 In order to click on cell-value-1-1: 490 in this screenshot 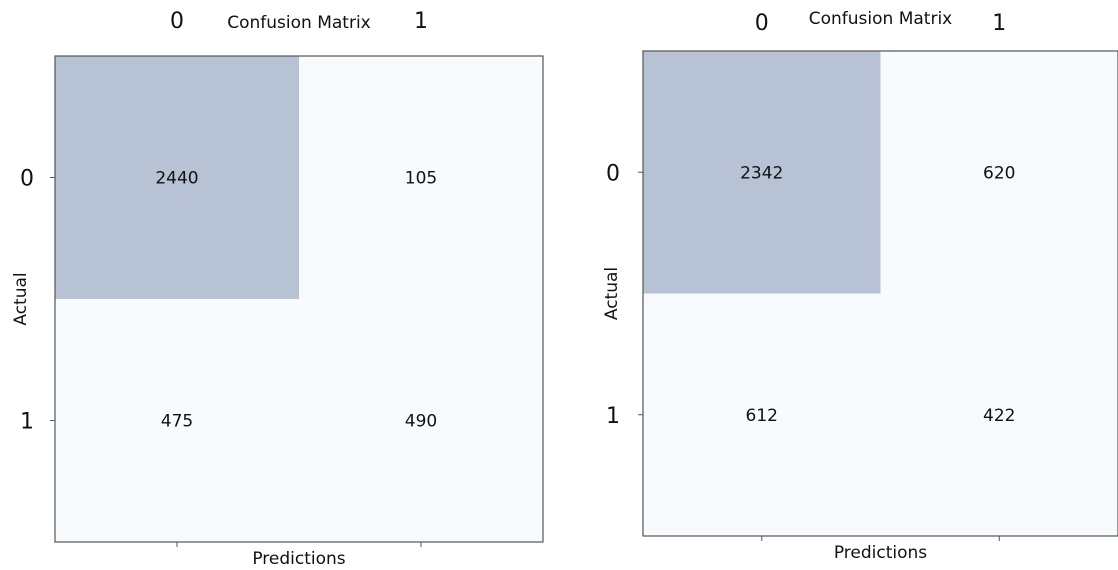, I will do `click(421, 422)`.